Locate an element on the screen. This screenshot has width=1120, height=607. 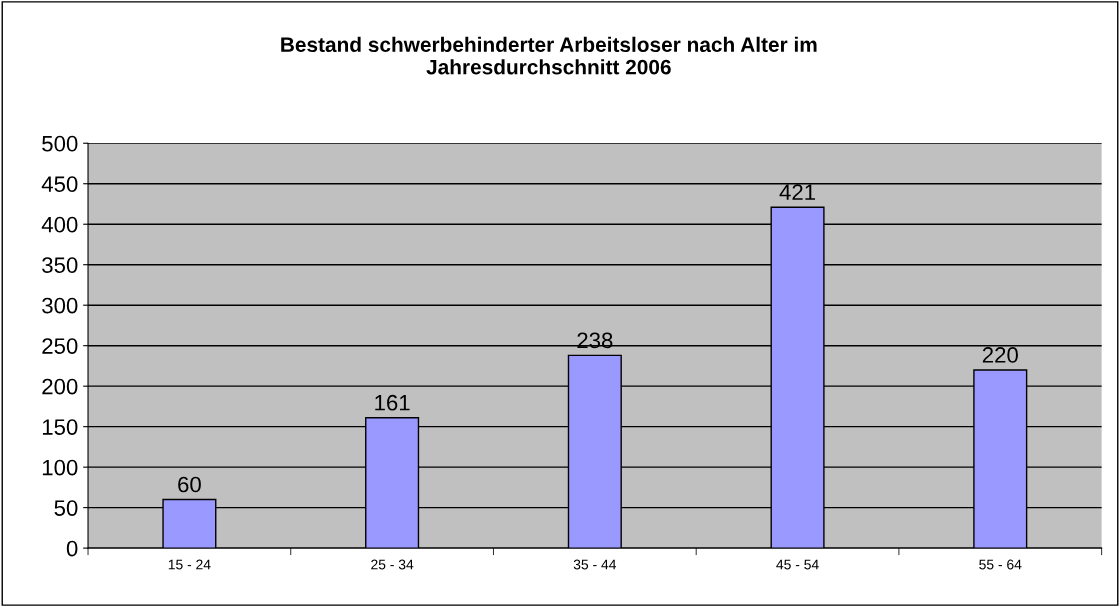
y-tick-label: 400 is located at coordinates (59, 224).